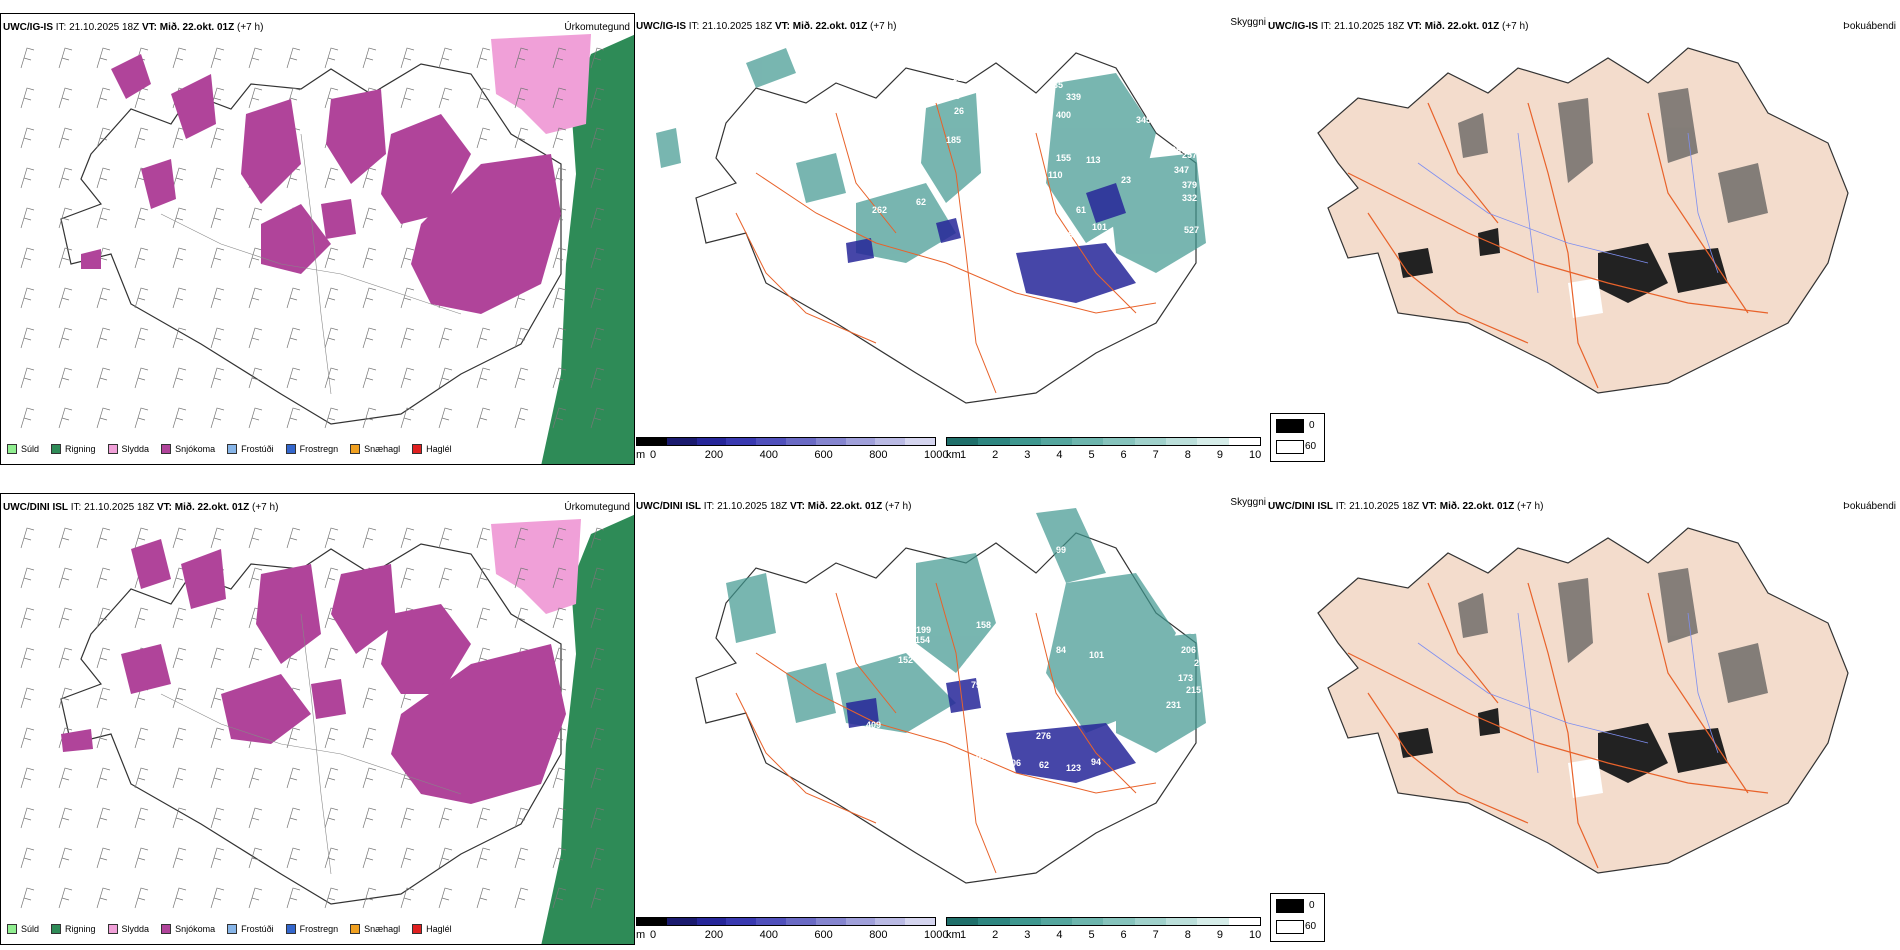 Image resolution: width=1900 pixels, height=950 pixels. Describe the element at coordinates (382, 929) in the screenshot. I see `legend-label: Snæhagl` at that location.